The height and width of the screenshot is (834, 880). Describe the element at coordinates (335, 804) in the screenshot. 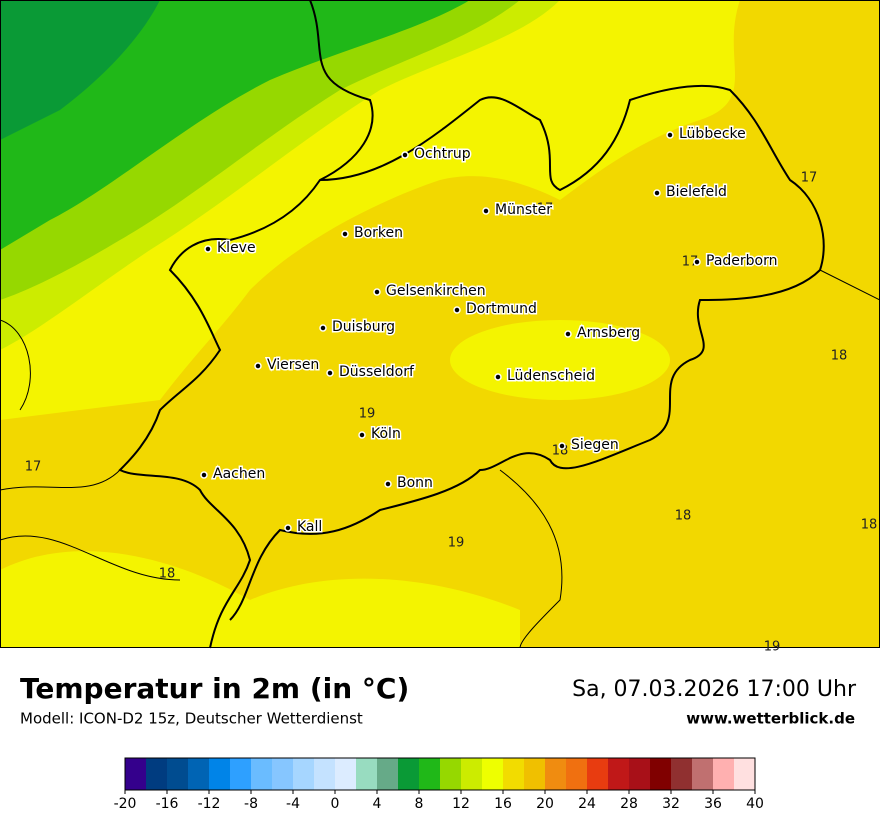

I see `legend-tick-label: 0` at that location.